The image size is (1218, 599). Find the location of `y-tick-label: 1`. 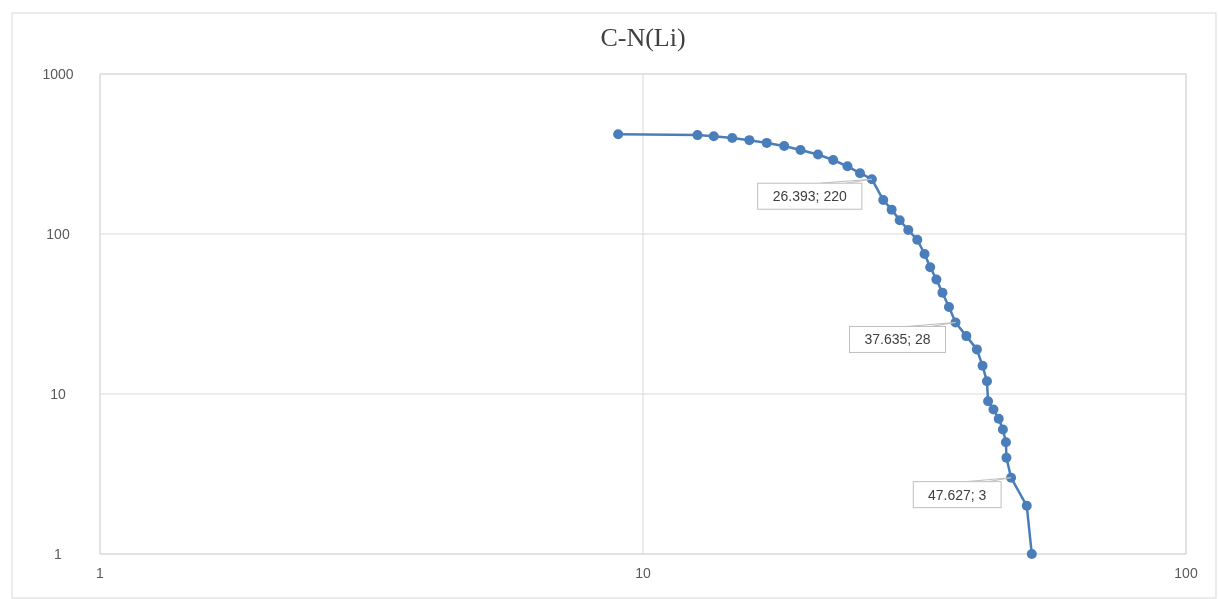

y-tick-label: 1 is located at coordinates (58, 554).